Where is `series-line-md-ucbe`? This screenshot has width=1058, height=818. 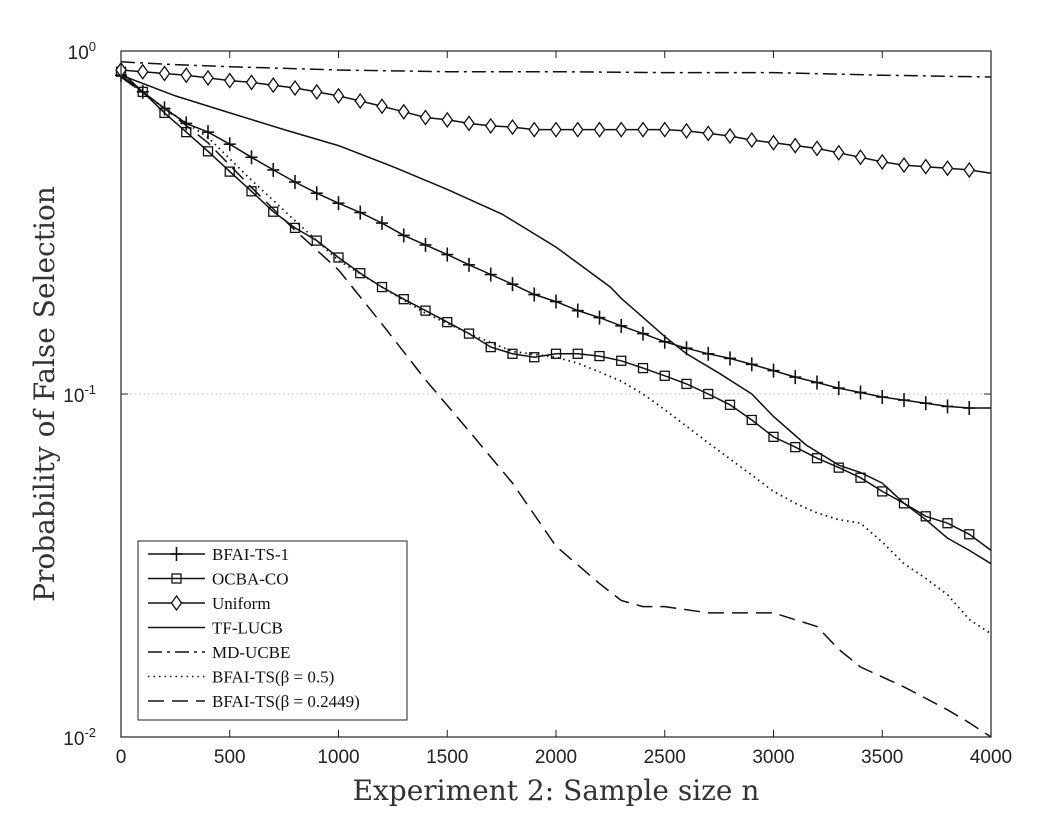 series-line-md-ucbe is located at coordinates (556, 69).